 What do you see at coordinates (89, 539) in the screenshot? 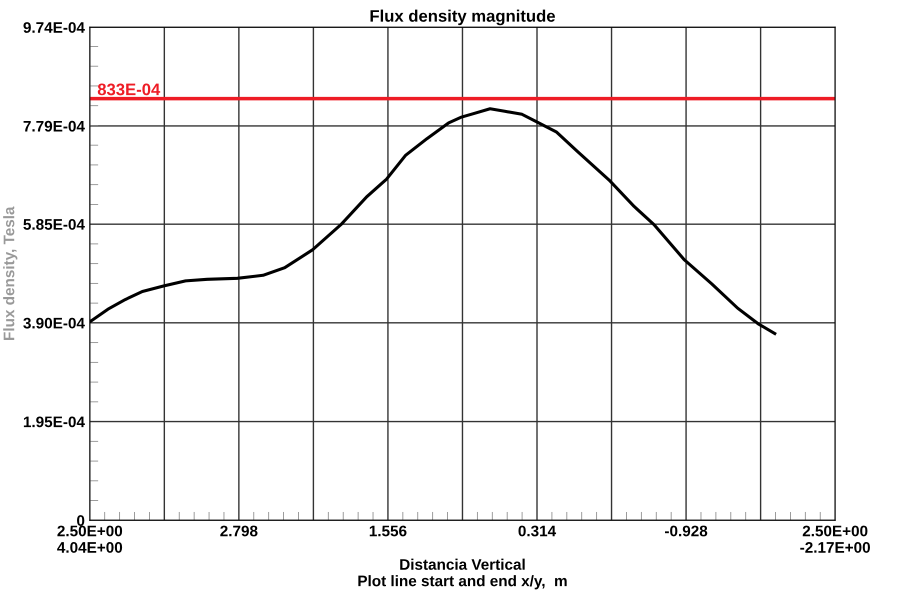
I see `x-tick-label: 2.50E+00 4.04E+00` at bounding box center [89, 539].